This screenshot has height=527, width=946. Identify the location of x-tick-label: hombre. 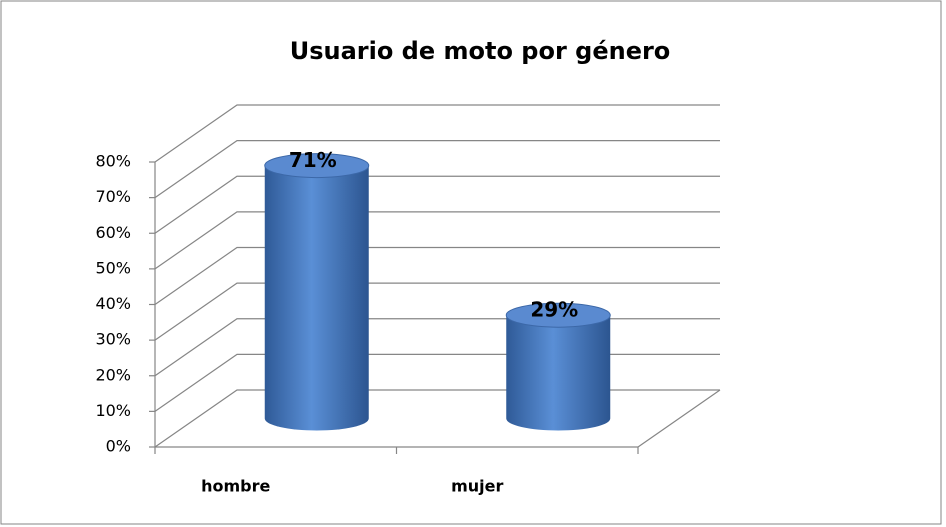
(235, 486).